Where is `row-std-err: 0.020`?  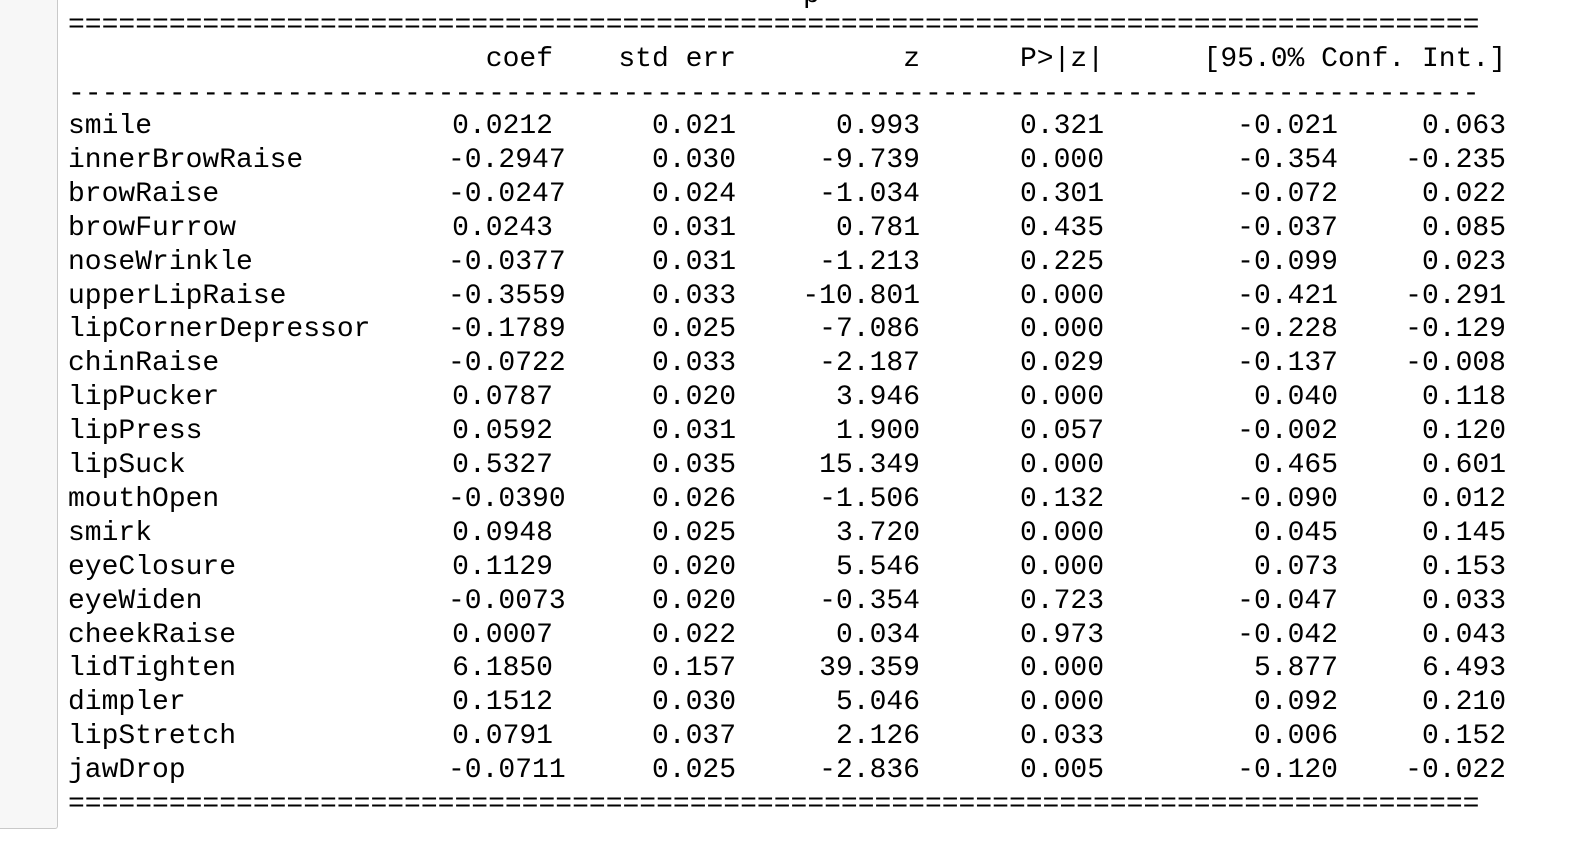 row-std-err: 0.020 is located at coordinates (693, 567).